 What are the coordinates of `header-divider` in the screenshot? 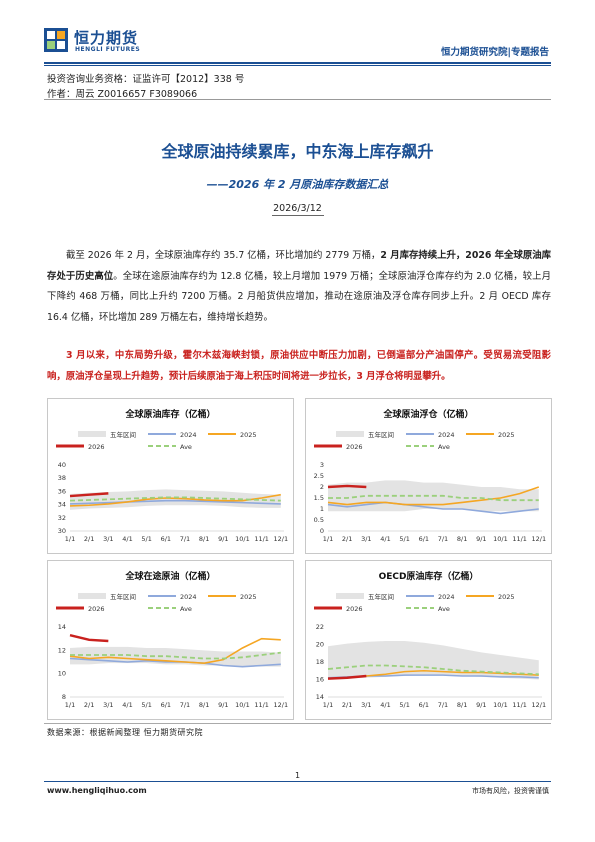 It's located at (297, 63).